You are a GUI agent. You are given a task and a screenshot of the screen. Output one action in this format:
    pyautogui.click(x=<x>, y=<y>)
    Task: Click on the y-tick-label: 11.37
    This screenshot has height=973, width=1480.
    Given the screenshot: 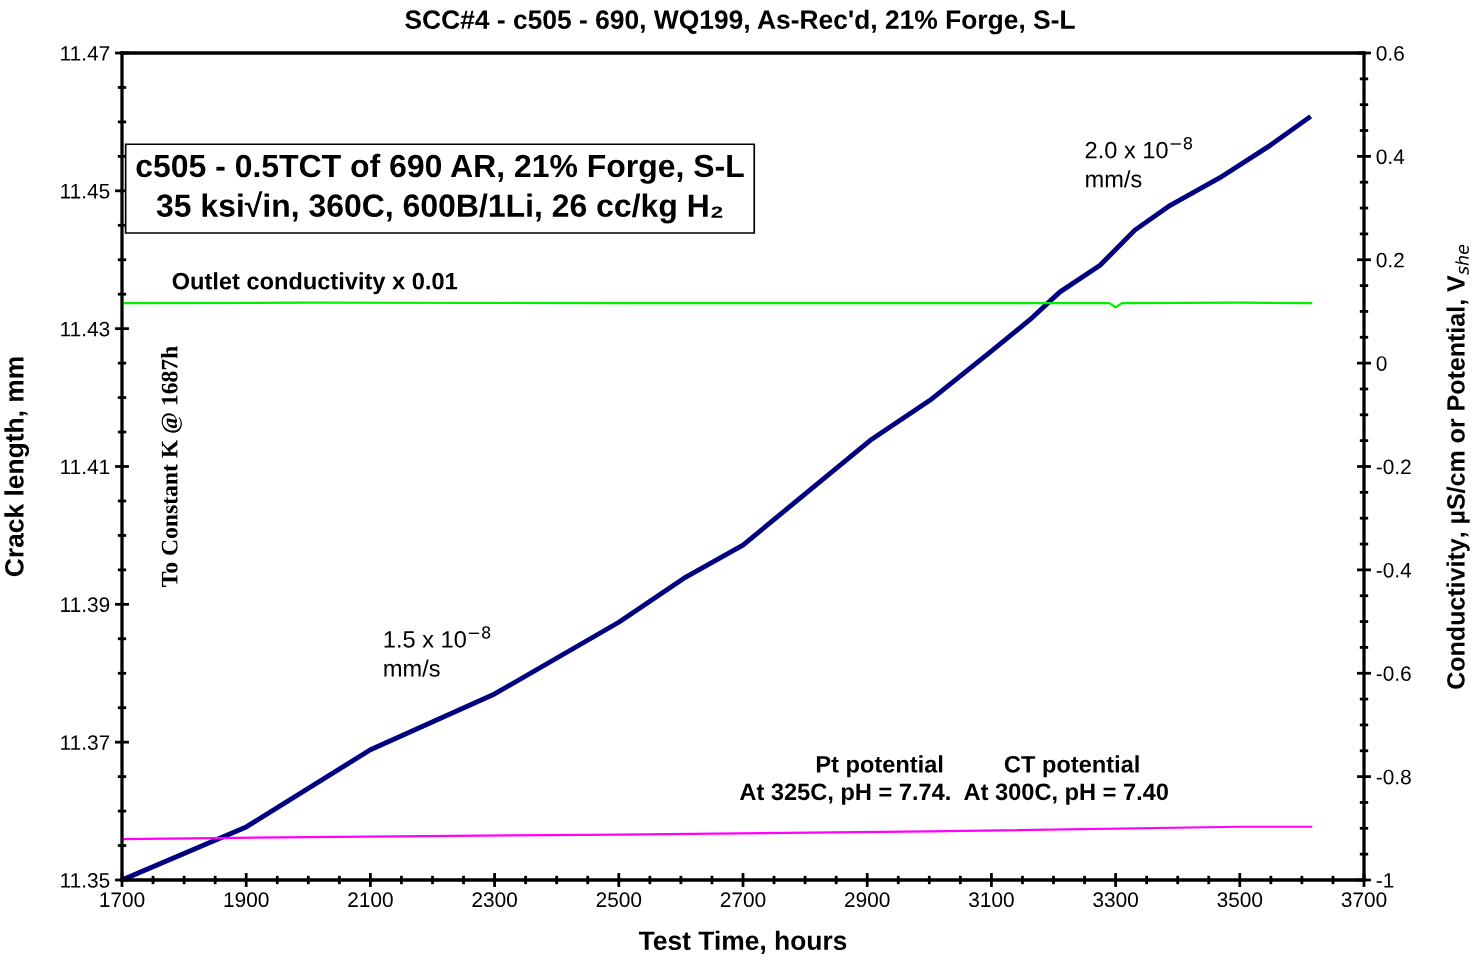 What is the action you would take?
    pyautogui.click(x=85, y=742)
    